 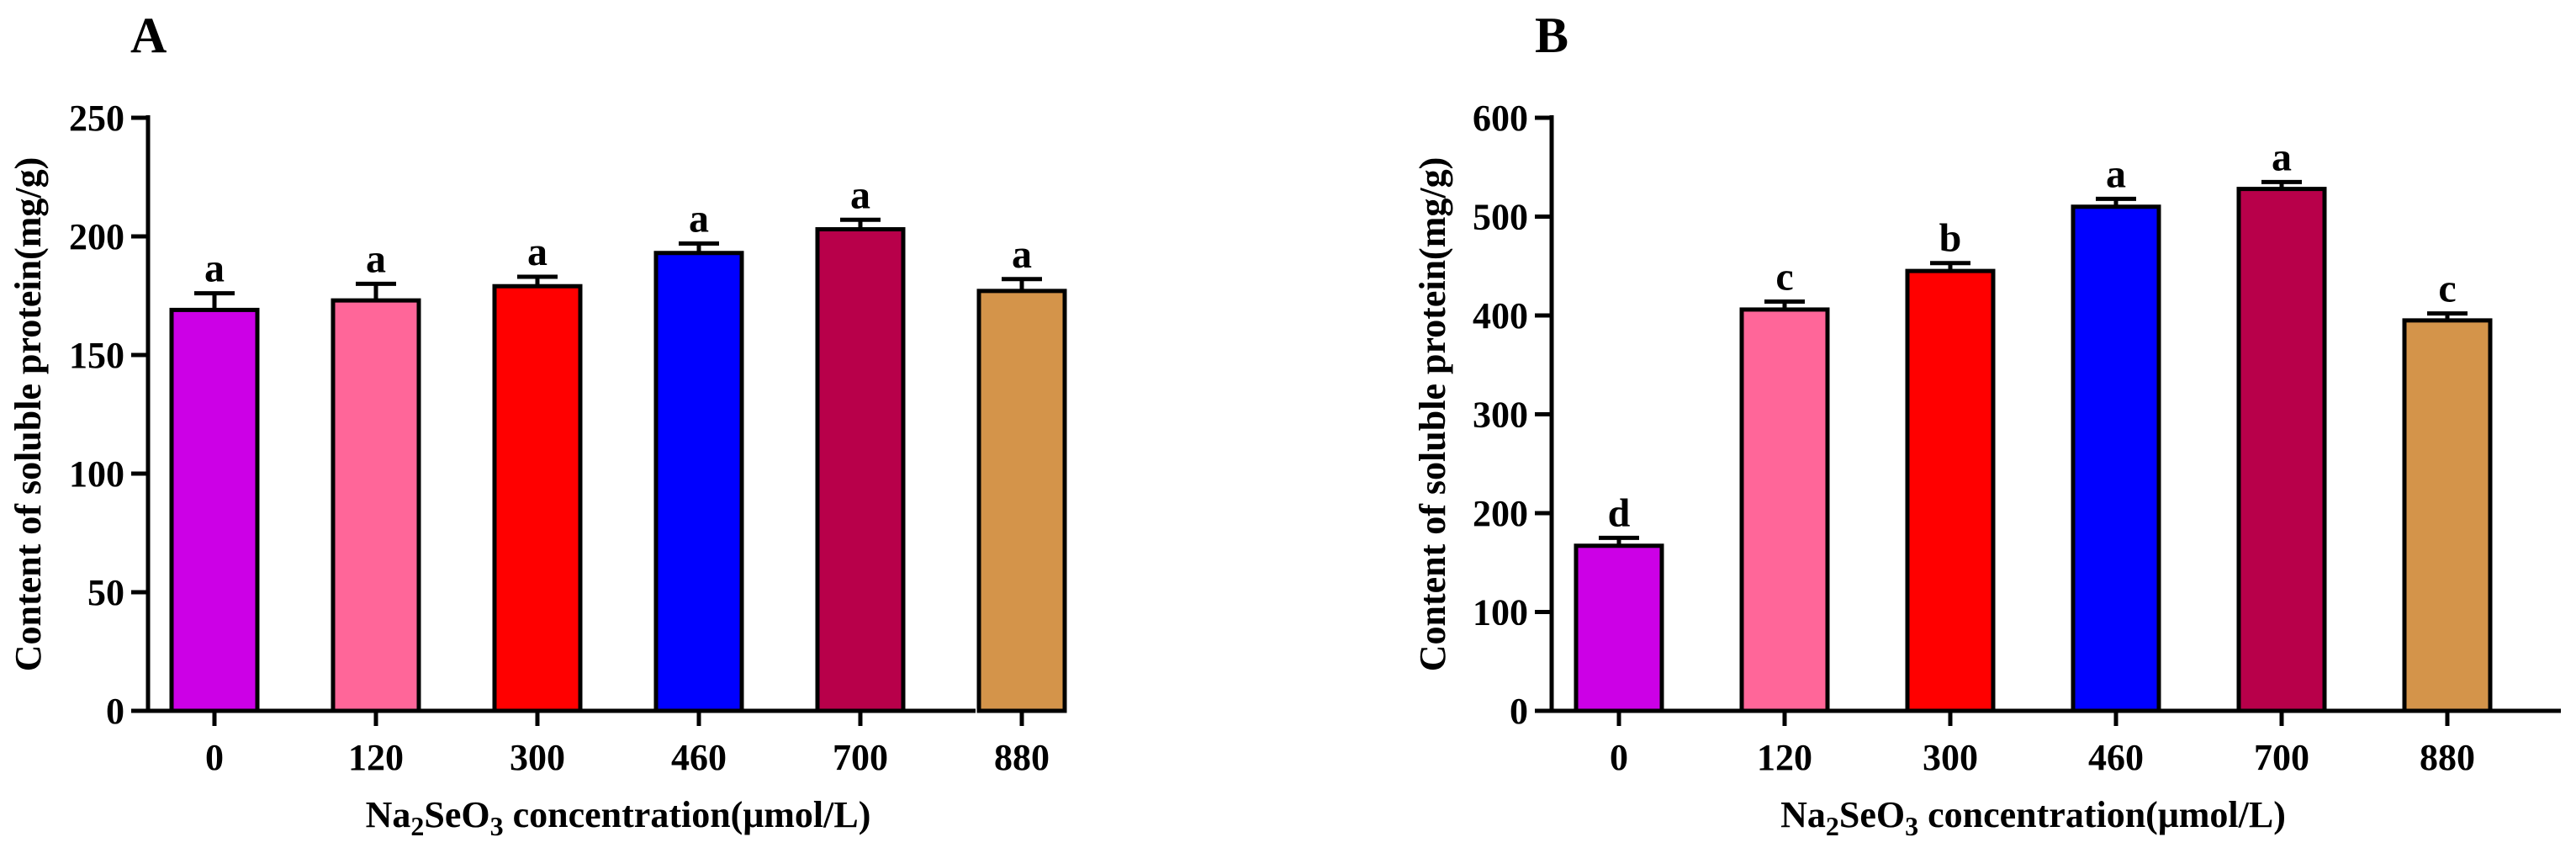 What do you see at coordinates (96, 355) in the screenshot?
I see `y-tick-label: 150` at bounding box center [96, 355].